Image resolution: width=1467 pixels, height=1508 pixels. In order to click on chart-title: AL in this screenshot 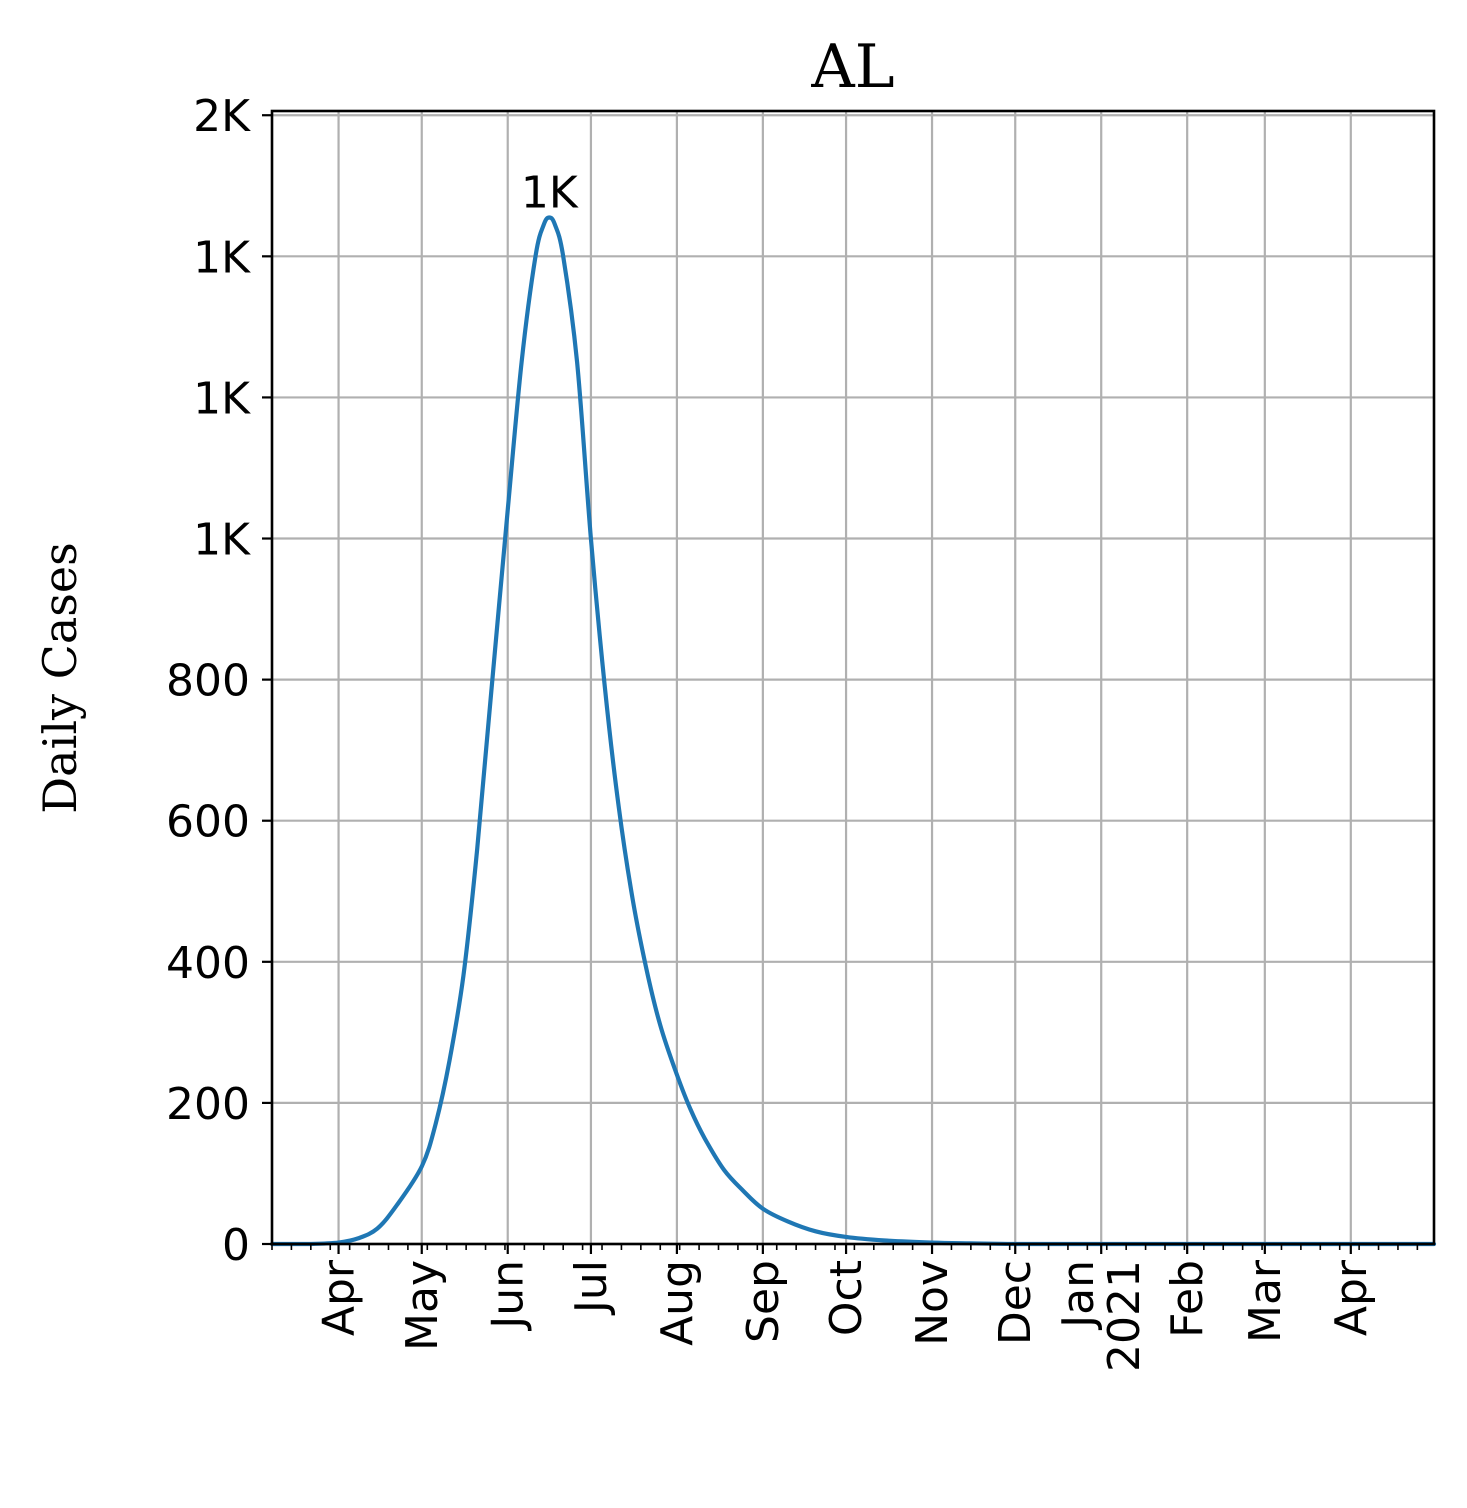, I will do `click(852, 67)`.